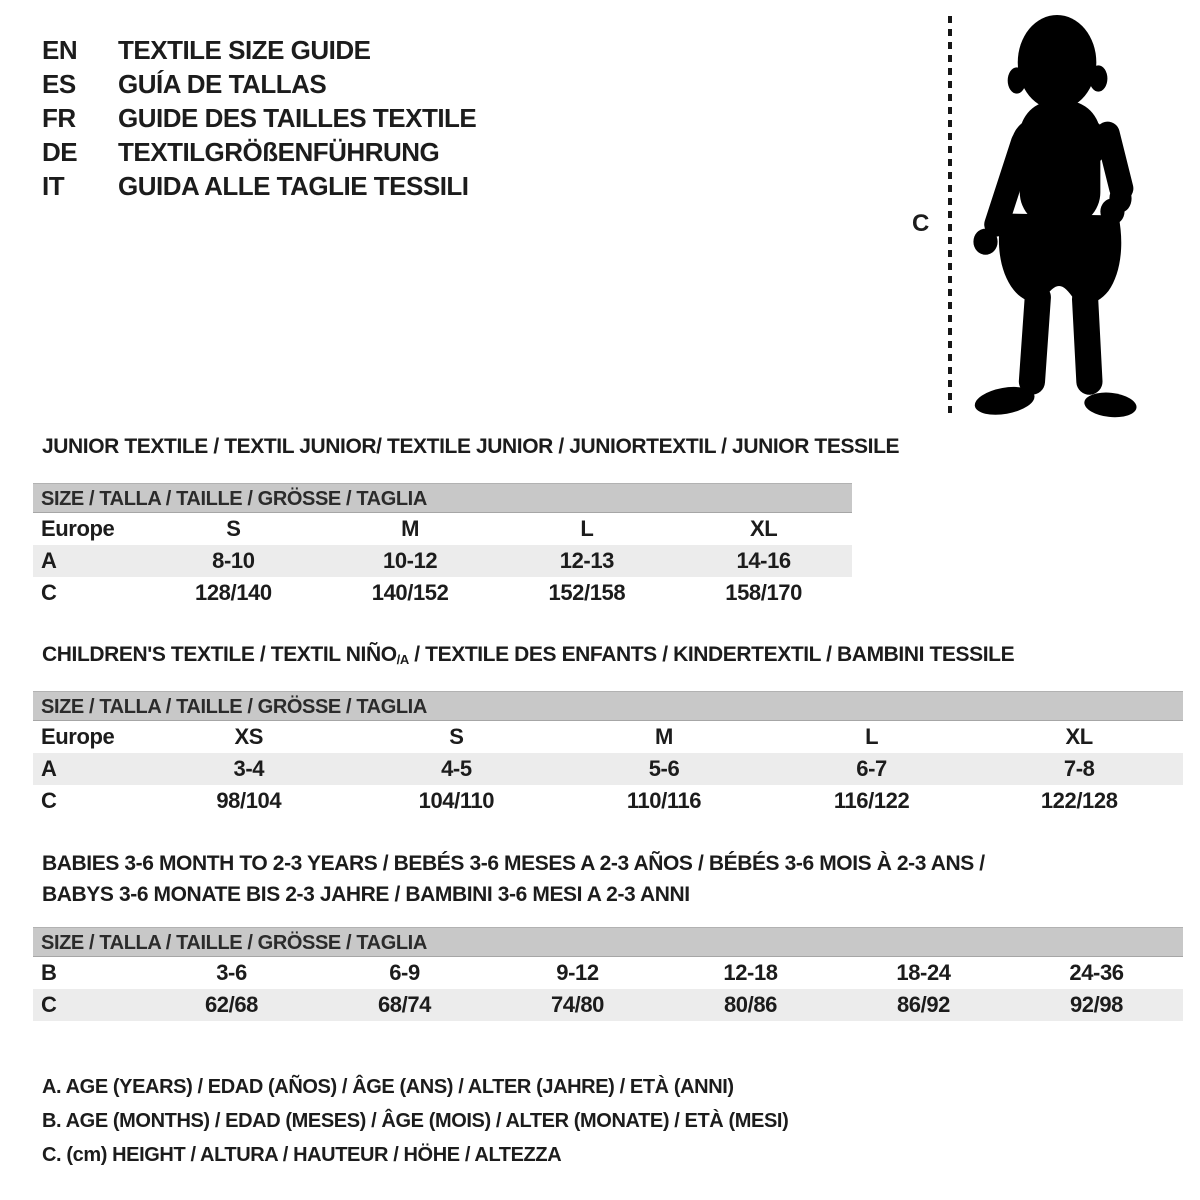  What do you see at coordinates (219, 654) in the screenshot?
I see `children-heading-part1: CHILDREN'S TEXTILE / TEXTIL NIÑO` at bounding box center [219, 654].